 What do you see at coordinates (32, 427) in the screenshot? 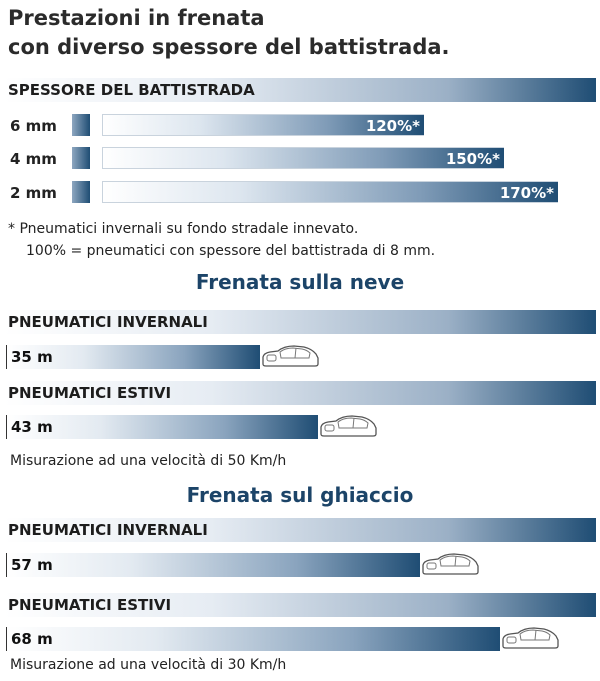
I see `snow-summer-value: 43 m` at bounding box center [32, 427].